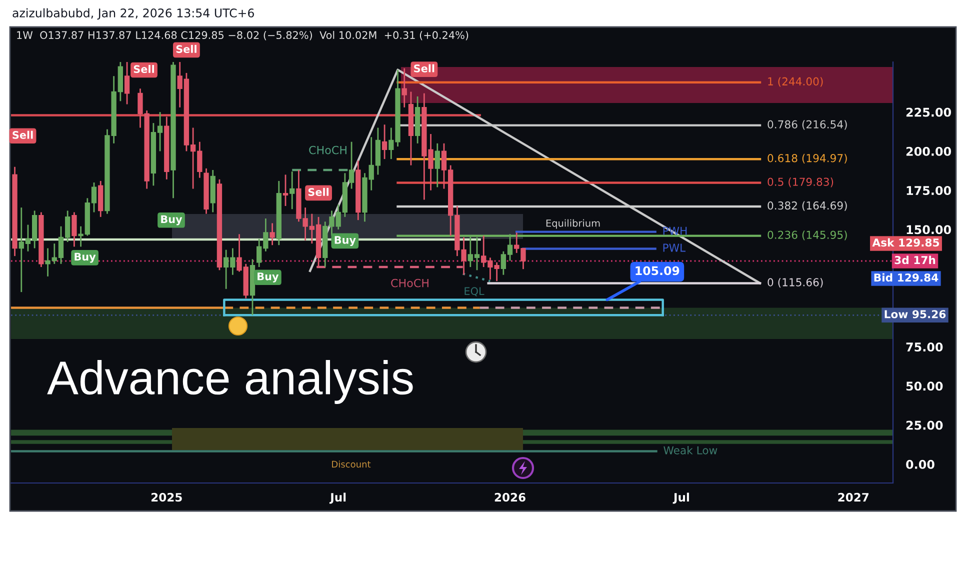  Describe the element at coordinates (807, 125) in the screenshot. I see `series-label: 0.786 (216.54)` at that location.